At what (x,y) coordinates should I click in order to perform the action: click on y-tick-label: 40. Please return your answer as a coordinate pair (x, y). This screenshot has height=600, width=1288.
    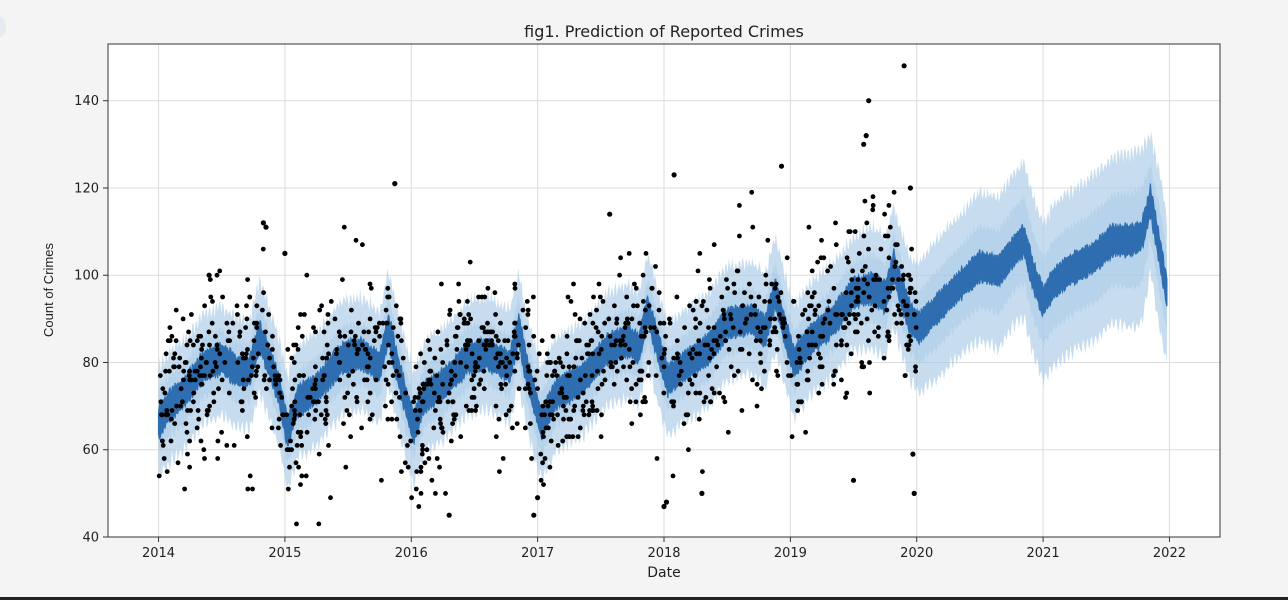
    Looking at the image, I should click on (90, 538).